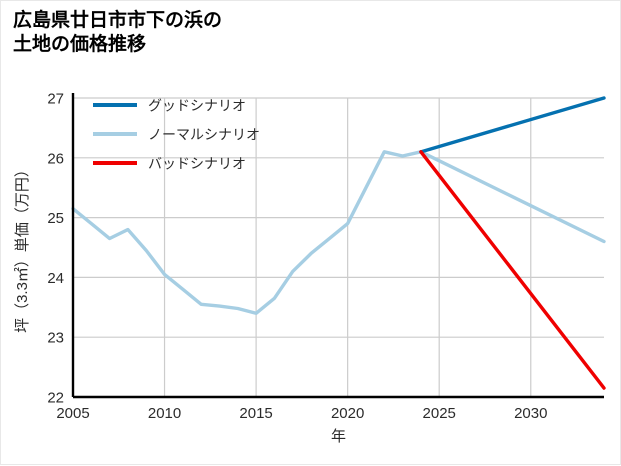 The image size is (621, 466). What do you see at coordinates (197, 164) in the screenshot?
I see `legend-label: バッドシナリオ` at bounding box center [197, 164].